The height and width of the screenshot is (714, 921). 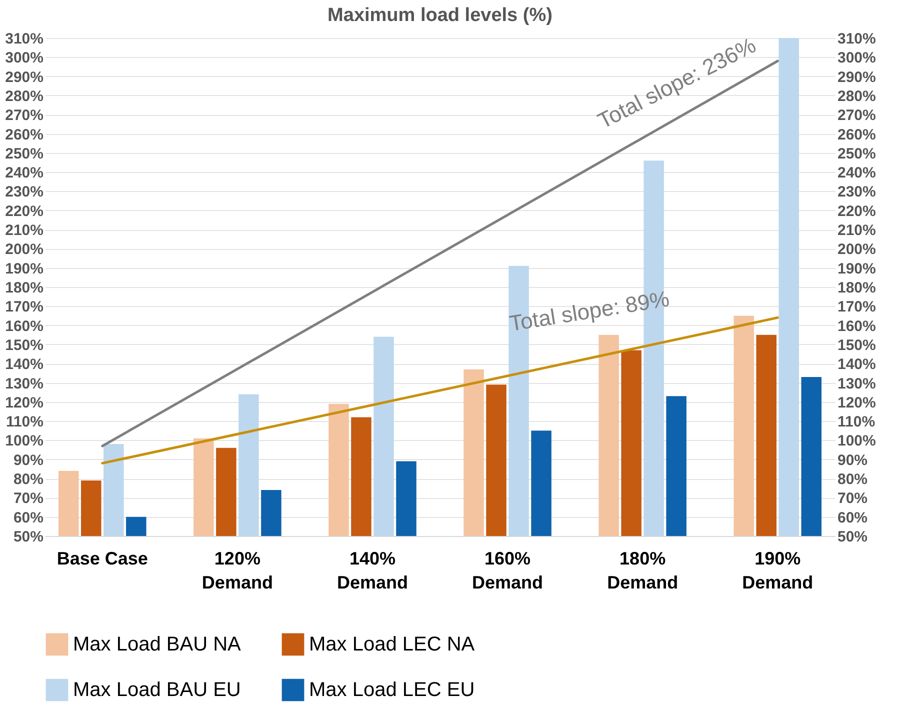 What do you see at coordinates (24, 115) in the screenshot?
I see `y-tick-label: 270%` at bounding box center [24, 115].